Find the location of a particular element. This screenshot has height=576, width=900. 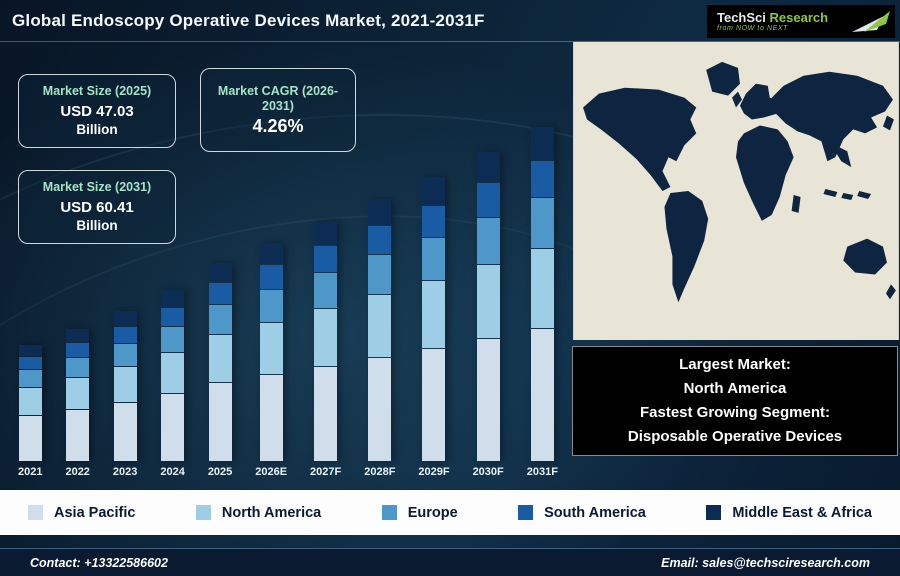

footer-contact: Contact: +13322586602 is located at coordinates (99, 562).